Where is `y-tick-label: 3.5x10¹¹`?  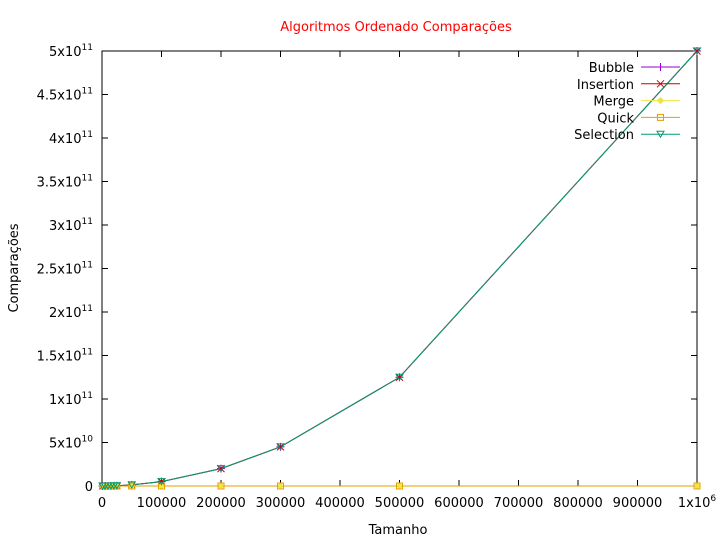
y-tick-label: 3.5x10¹¹ is located at coordinates (65, 182).